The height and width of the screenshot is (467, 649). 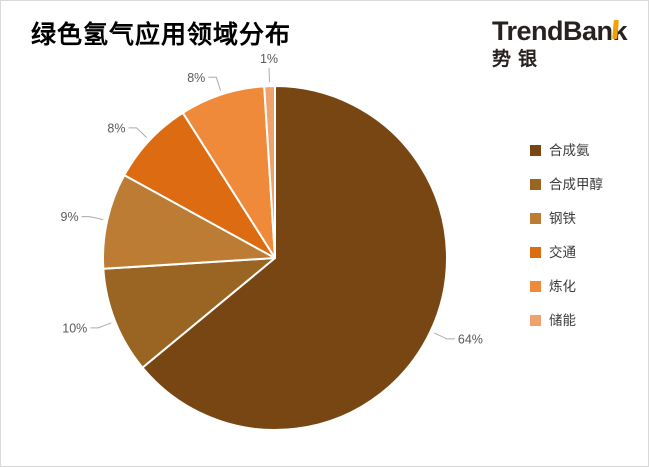 I want to click on legend-item-2: 钢铁, so click(x=566, y=218).